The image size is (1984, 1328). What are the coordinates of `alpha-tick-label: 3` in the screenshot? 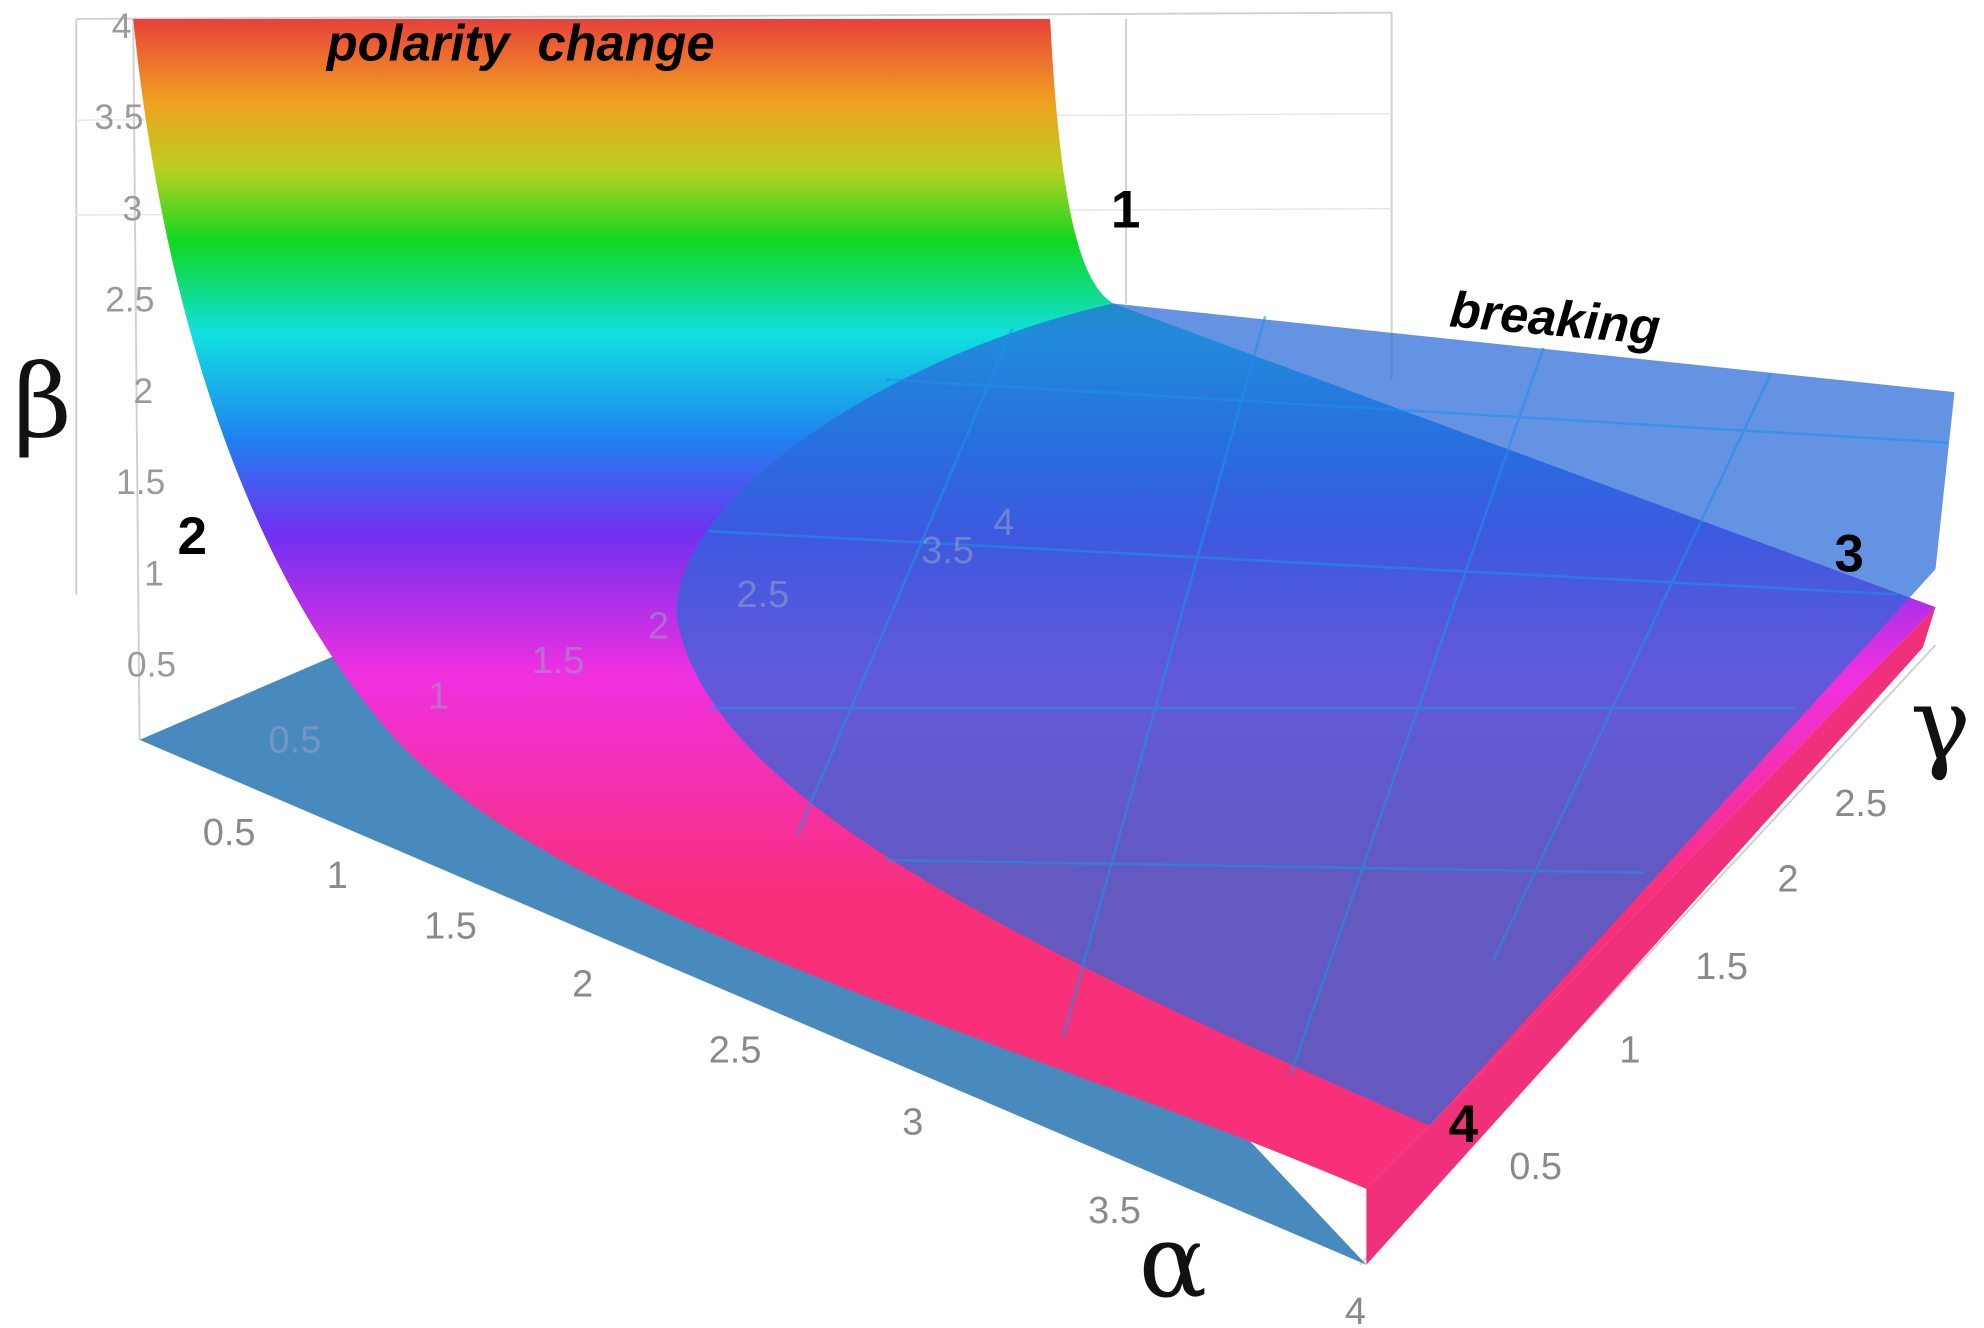 It's located at (912, 1122).